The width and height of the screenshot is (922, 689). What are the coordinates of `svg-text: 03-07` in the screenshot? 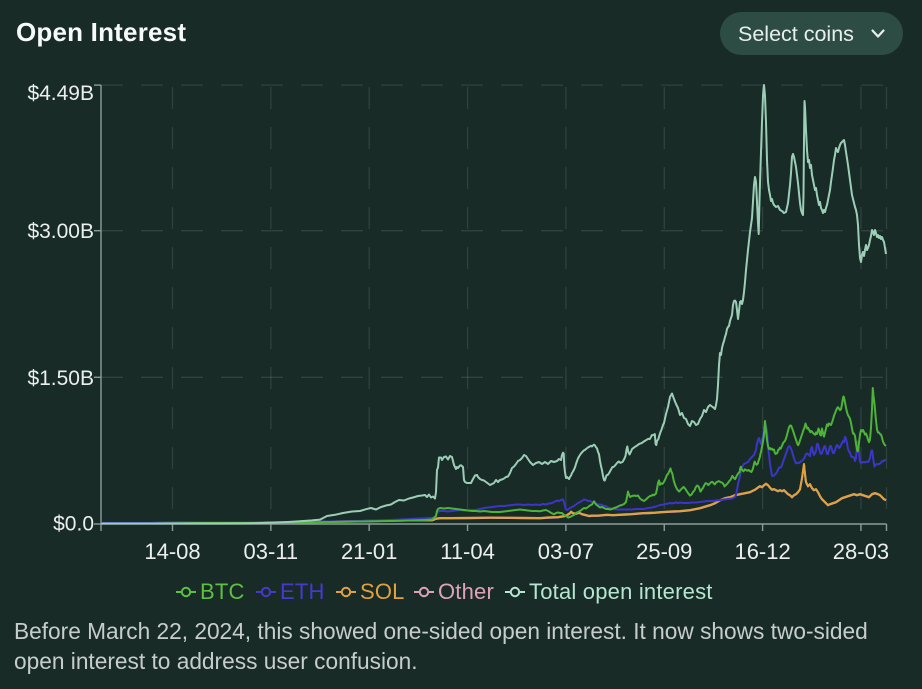 It's located at (566, 551).